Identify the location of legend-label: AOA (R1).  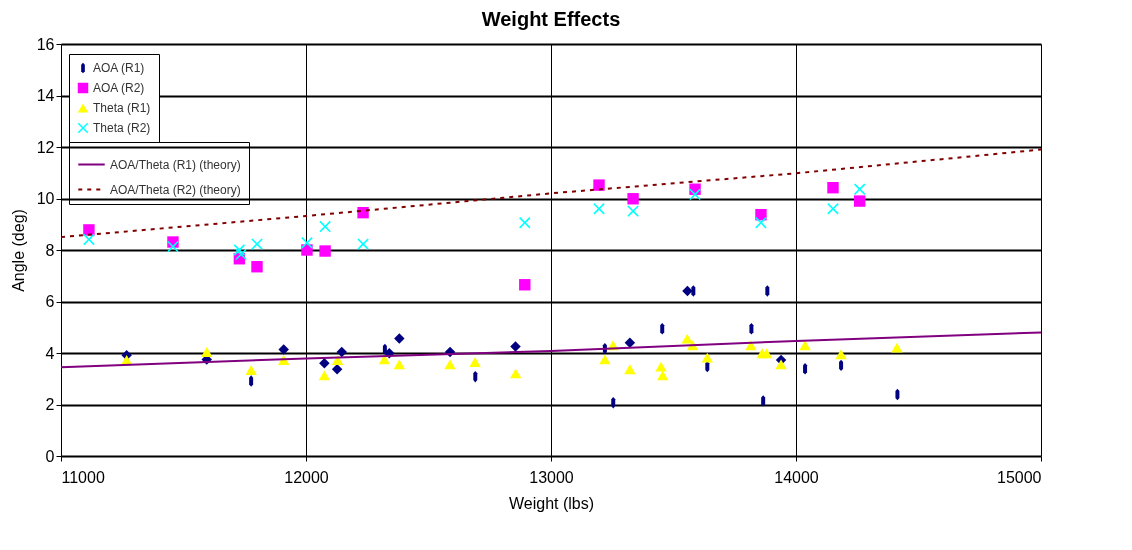
(119, 68).